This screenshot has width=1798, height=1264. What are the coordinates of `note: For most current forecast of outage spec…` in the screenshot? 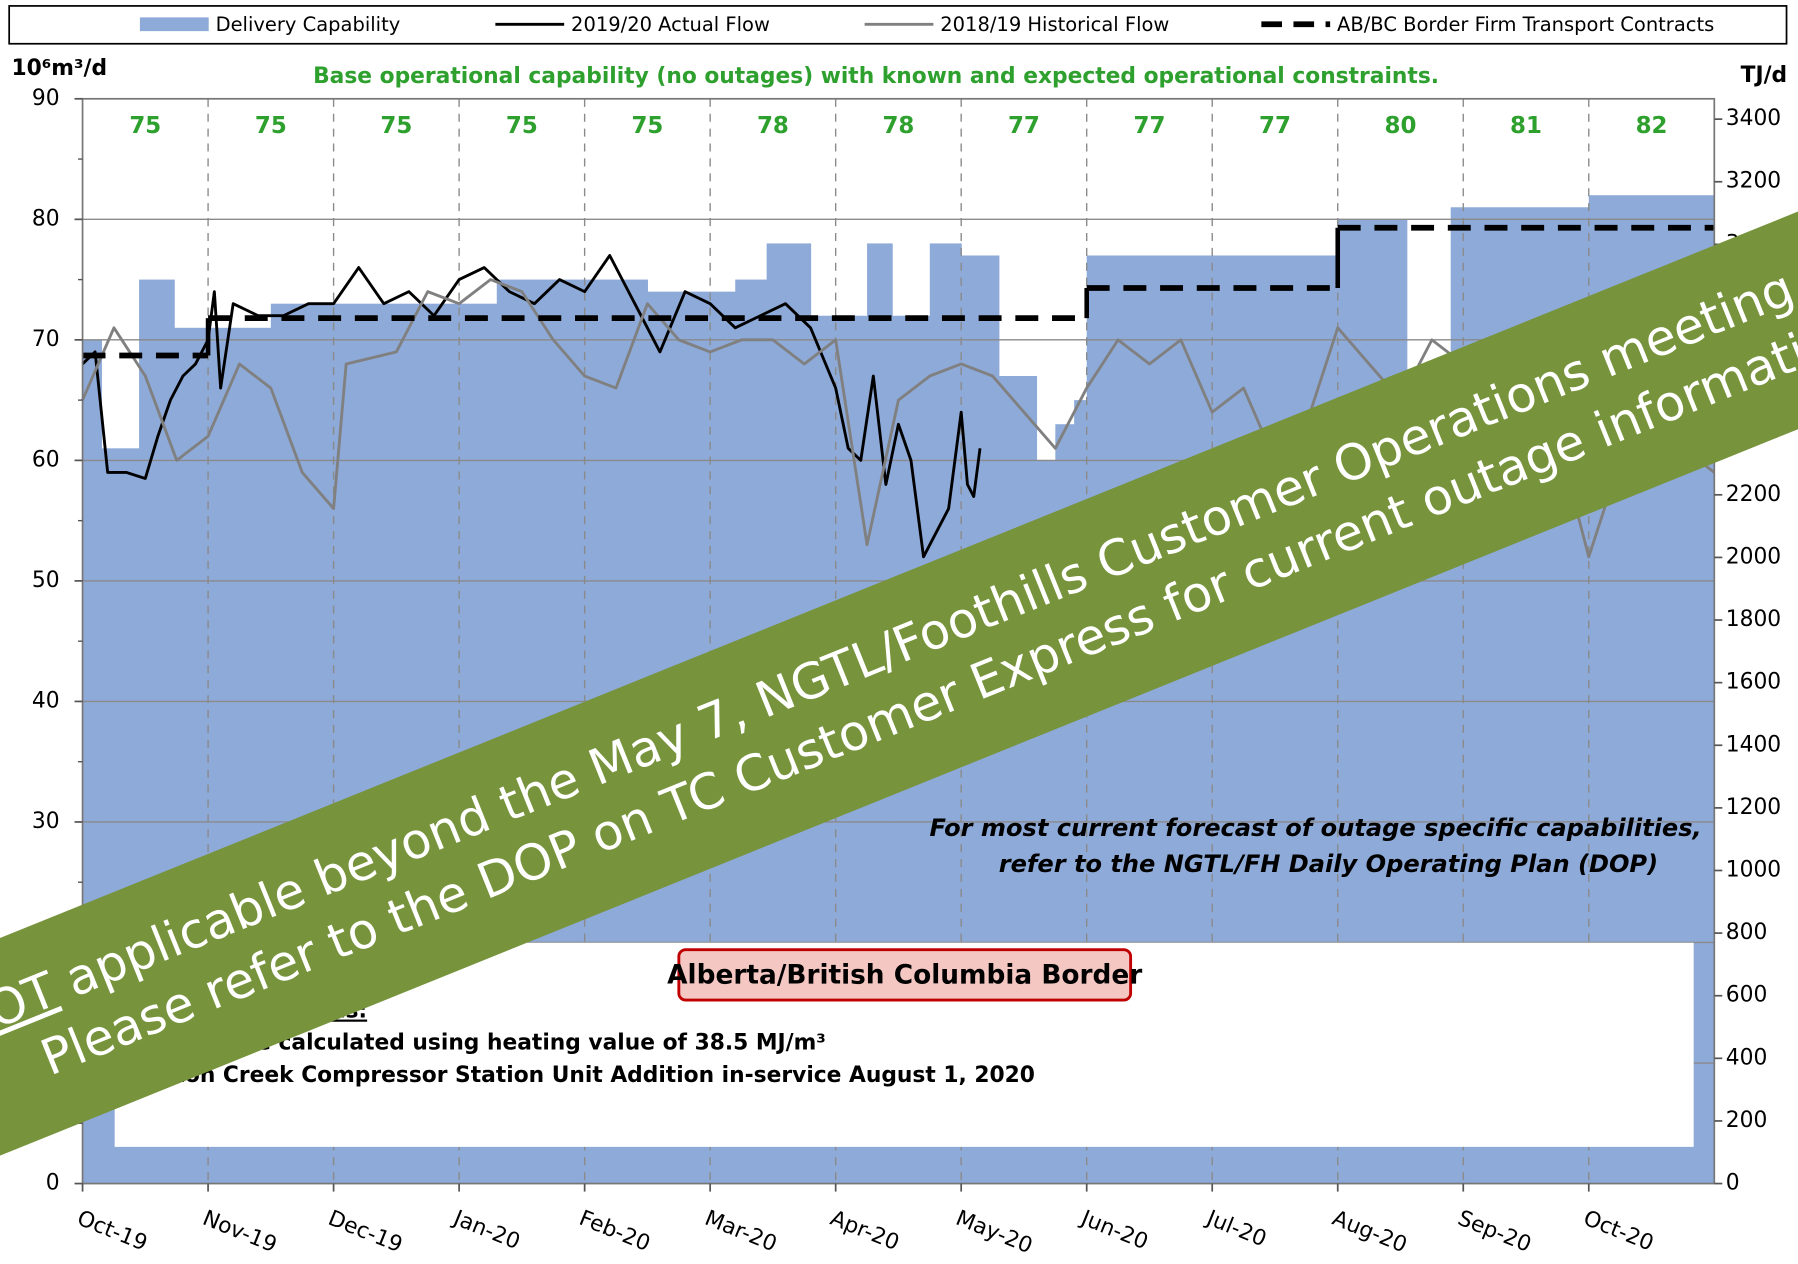 It's located at (1316, 828).